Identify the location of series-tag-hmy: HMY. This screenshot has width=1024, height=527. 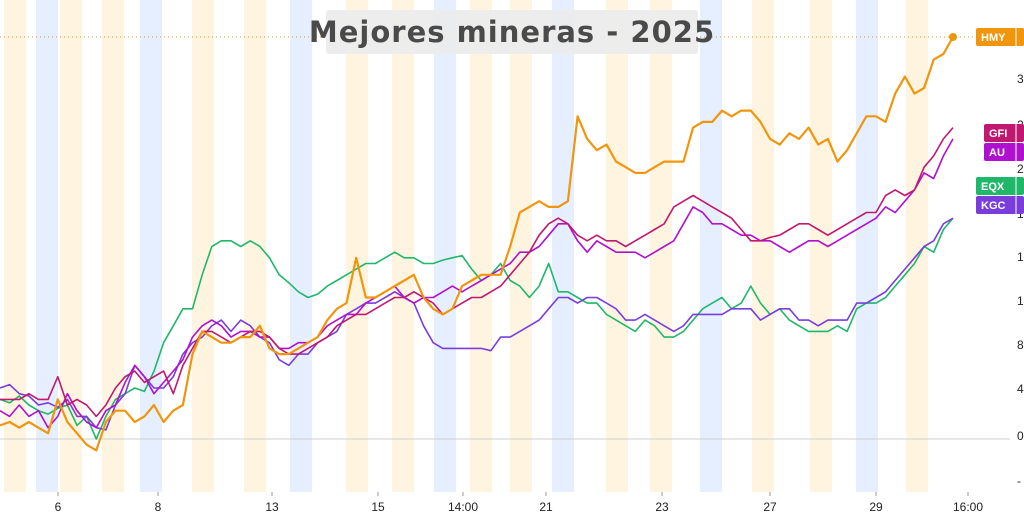
(1000, 37).